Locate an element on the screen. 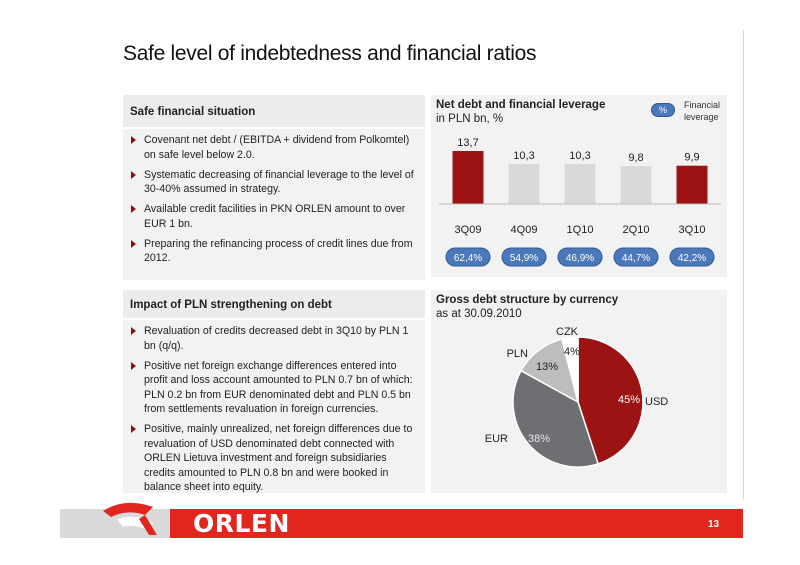  leverage-label: 46,9% is located at coordinates (580, 258).